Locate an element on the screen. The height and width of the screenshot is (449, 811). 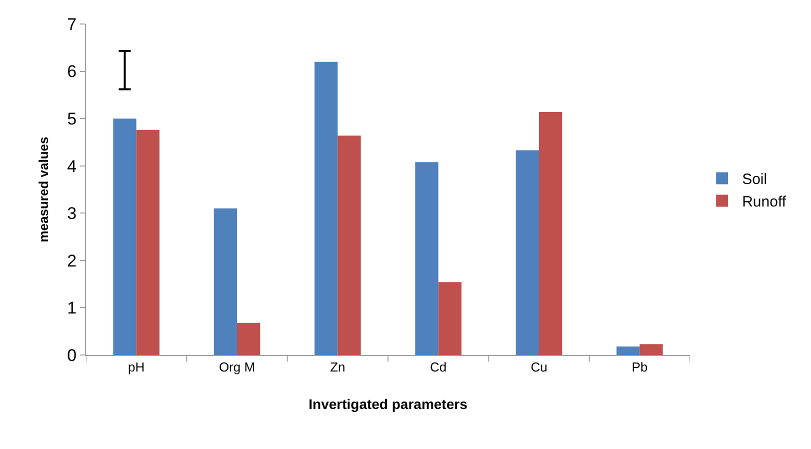
y-tick-label: 6 is located at coordinates (72, 72).